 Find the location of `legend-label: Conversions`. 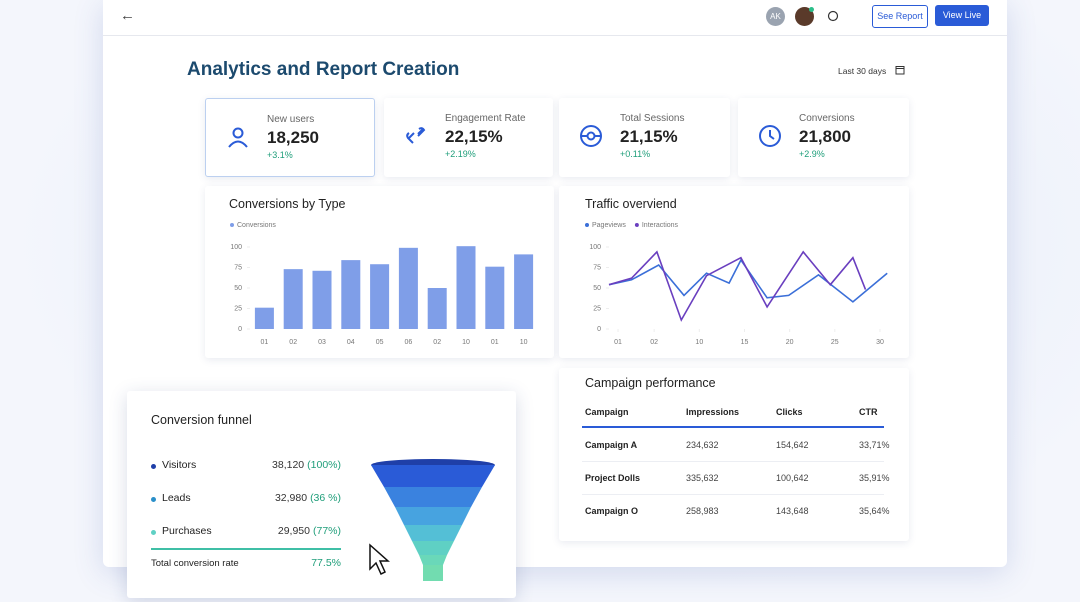

legend-label: Conversions is located at coordinates (256, 225).